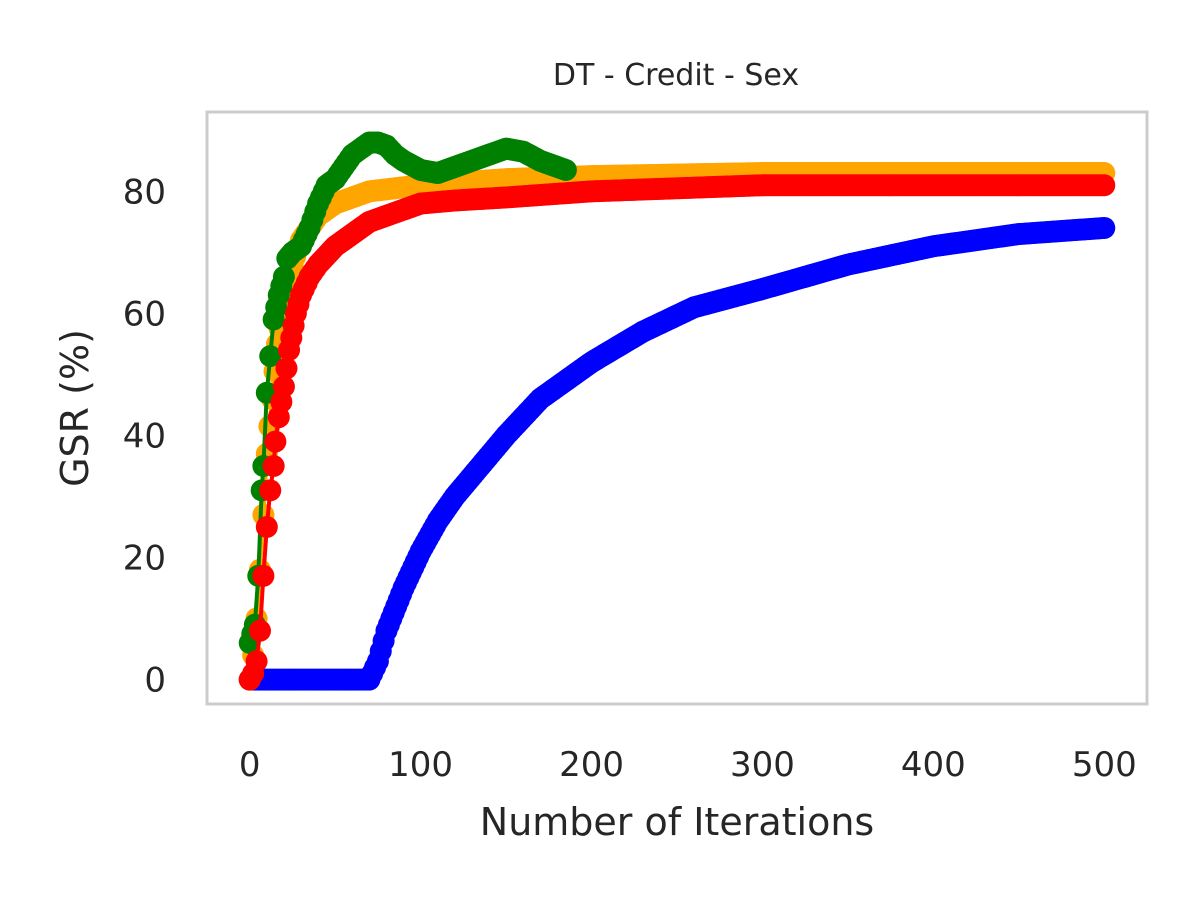 The height and width of the screenshot is (900, 1200). Describe the element at coordinates (144, 192) in the screenshot. I see `y-tick-label: 80` at that location.